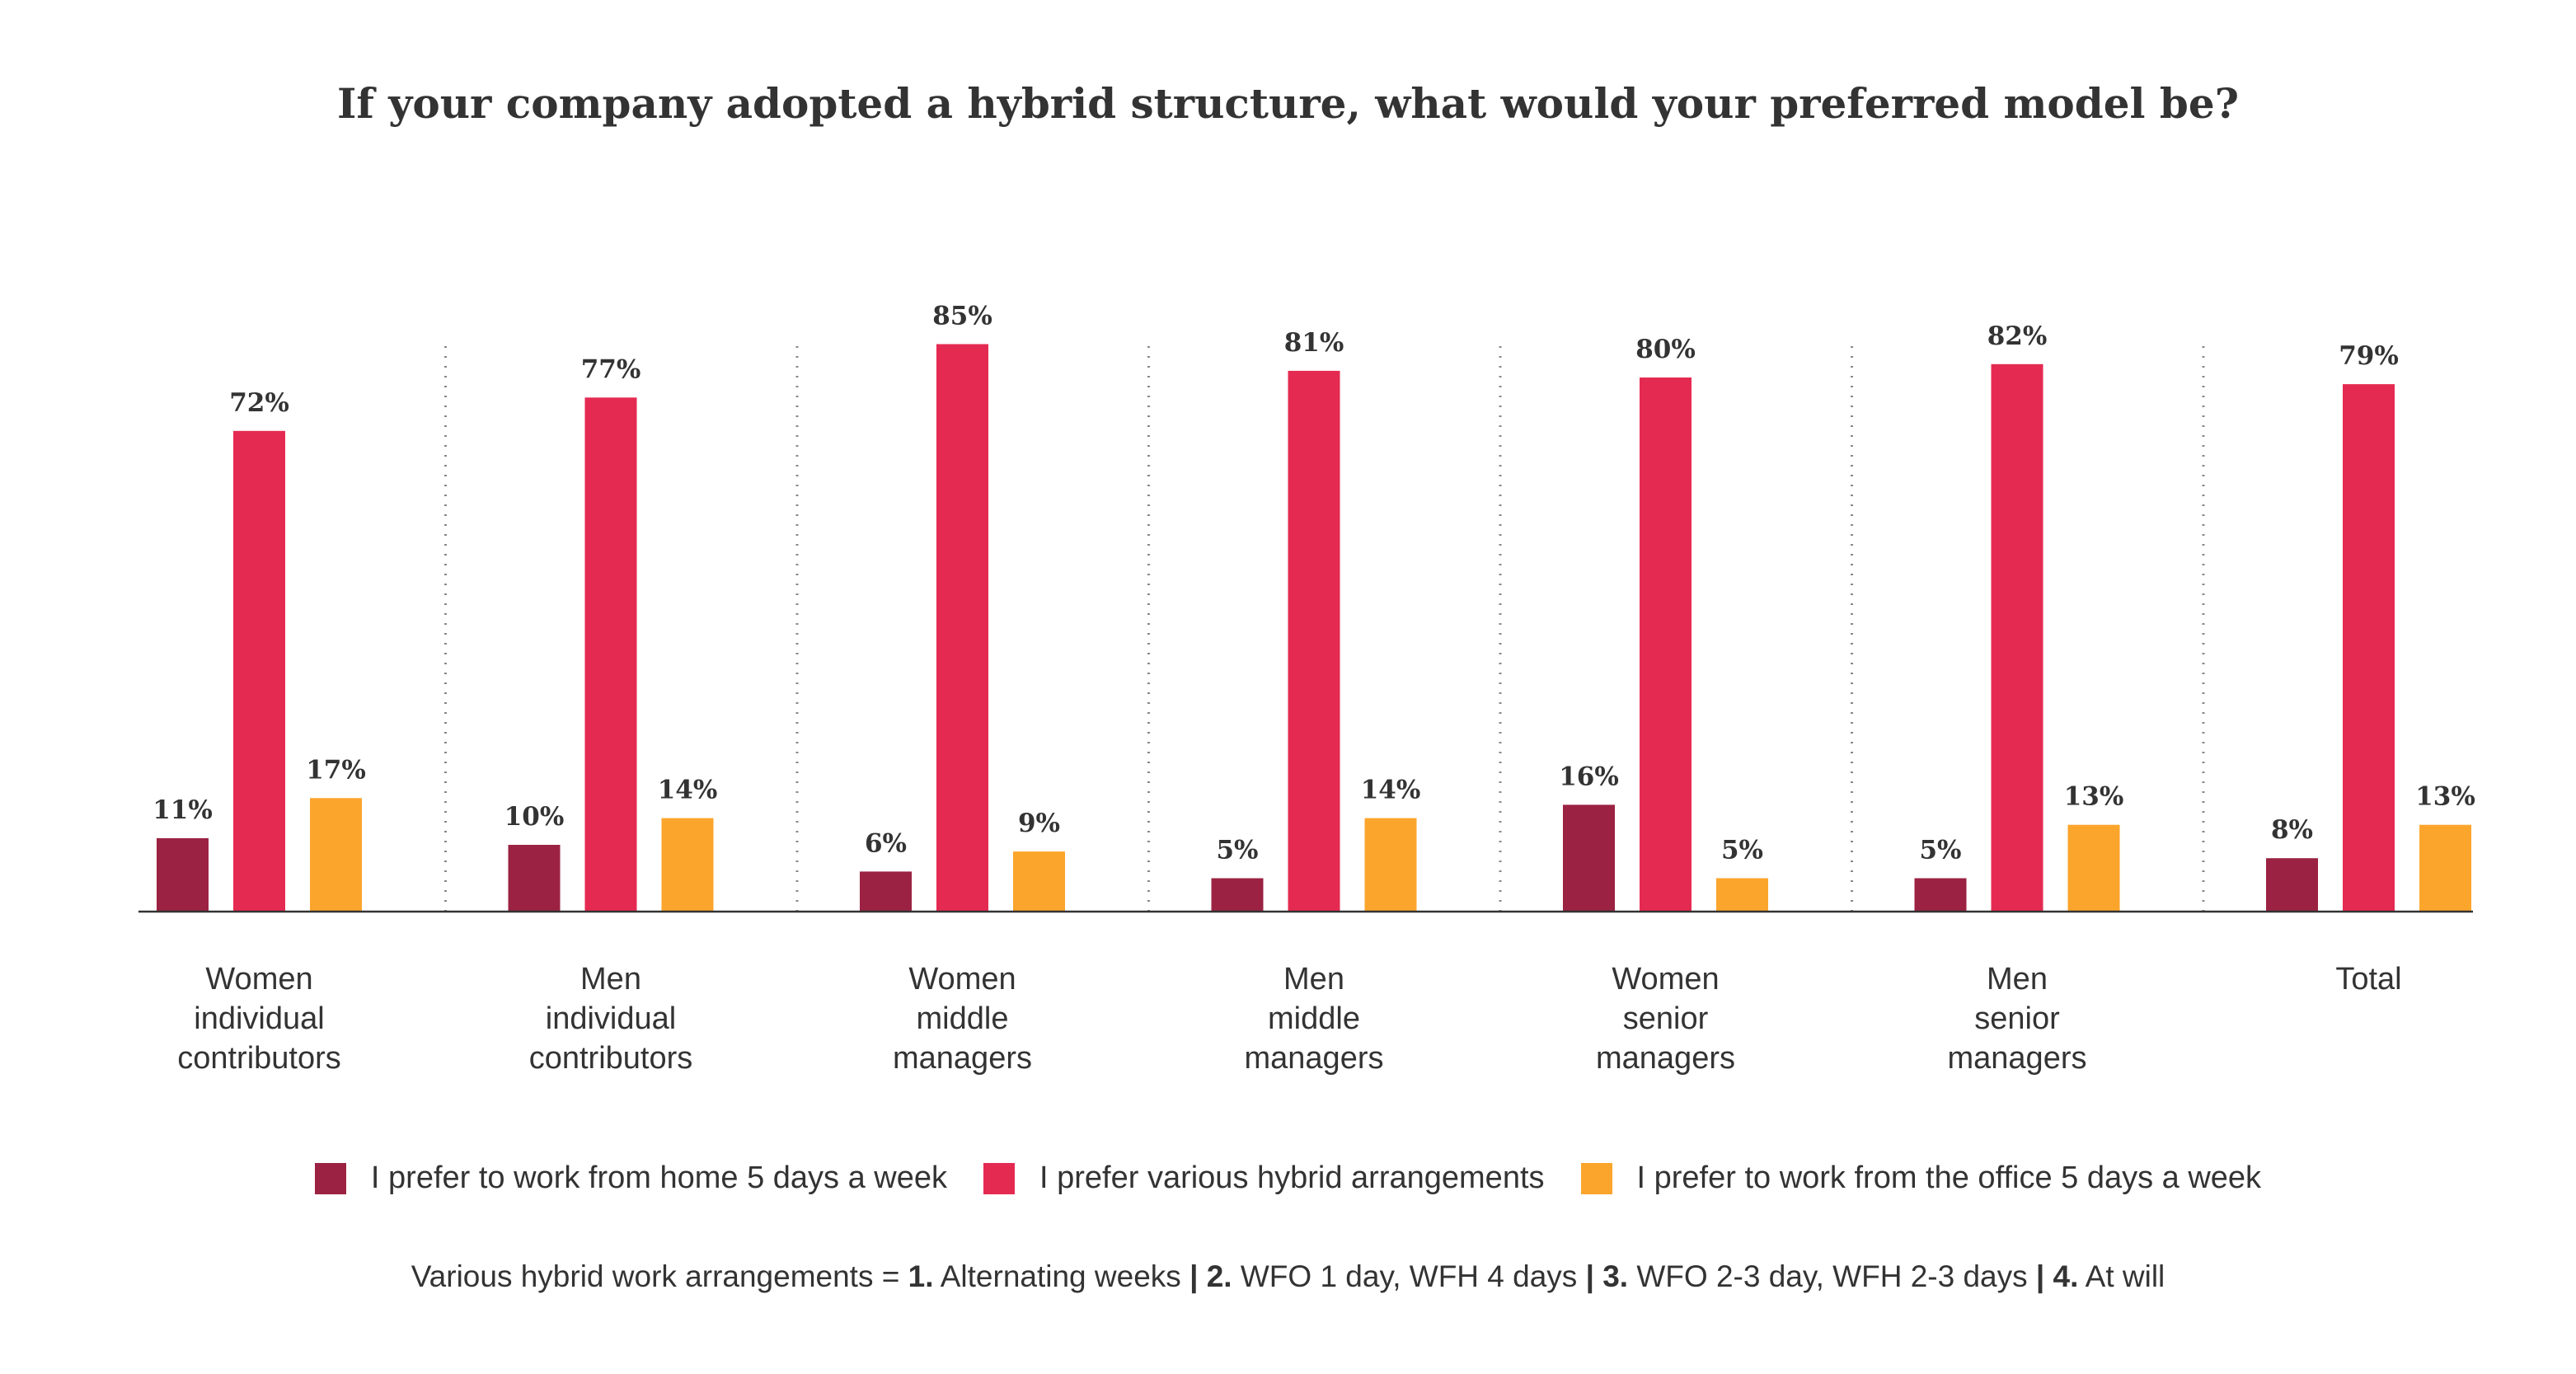  What do you see at coordinates (2368, 979) in the screenshot?
I see `category-label: Total` at bounding box center [2368, 979].